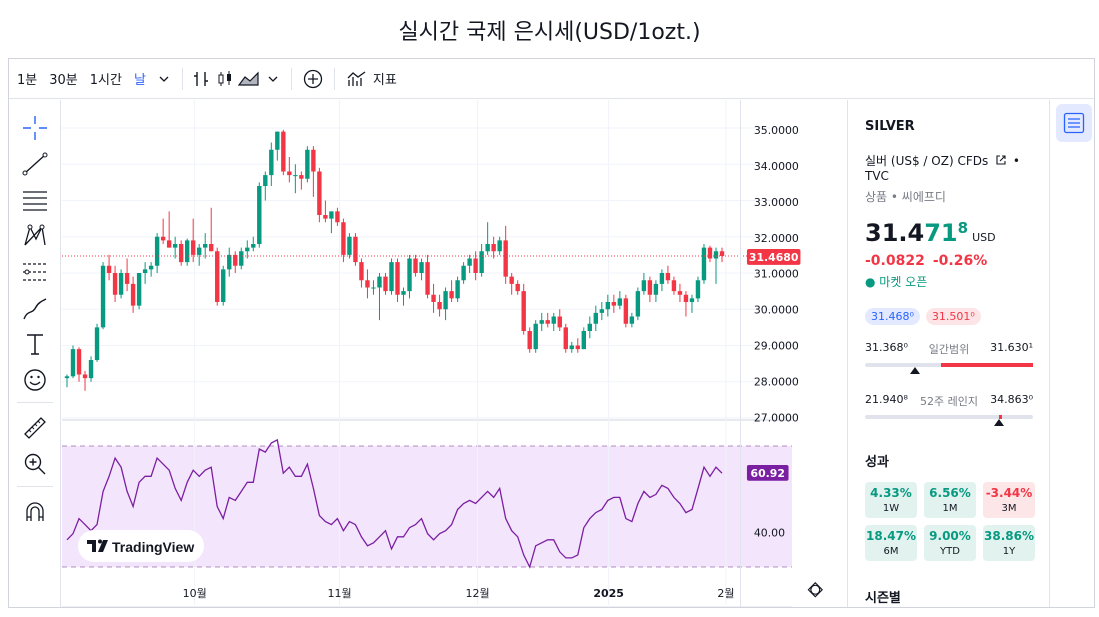 The height and width of the screenshot is (617, 1099). What do you see at coordinates (895, 261) in the screenshot?
I see `change-abs: -0.0822` at bounding box center [895, 261].